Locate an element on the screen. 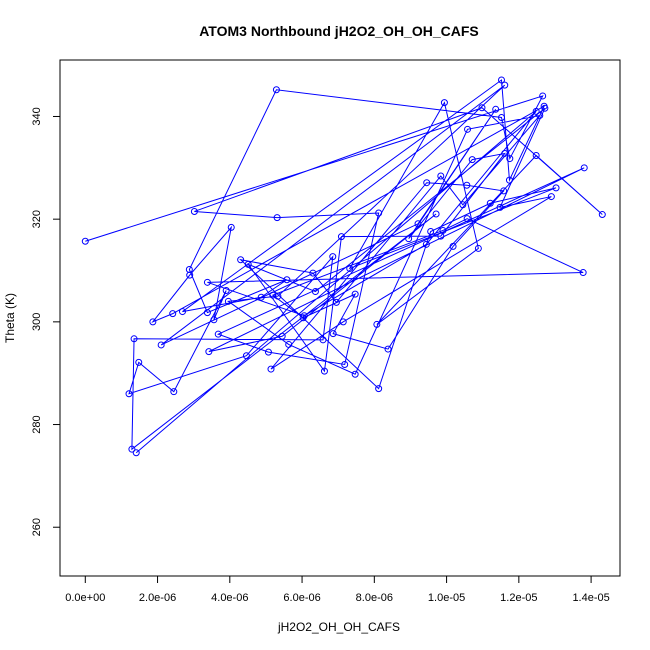  x-tick-label: 0.0e+00 is located at coordinates (85, 598).